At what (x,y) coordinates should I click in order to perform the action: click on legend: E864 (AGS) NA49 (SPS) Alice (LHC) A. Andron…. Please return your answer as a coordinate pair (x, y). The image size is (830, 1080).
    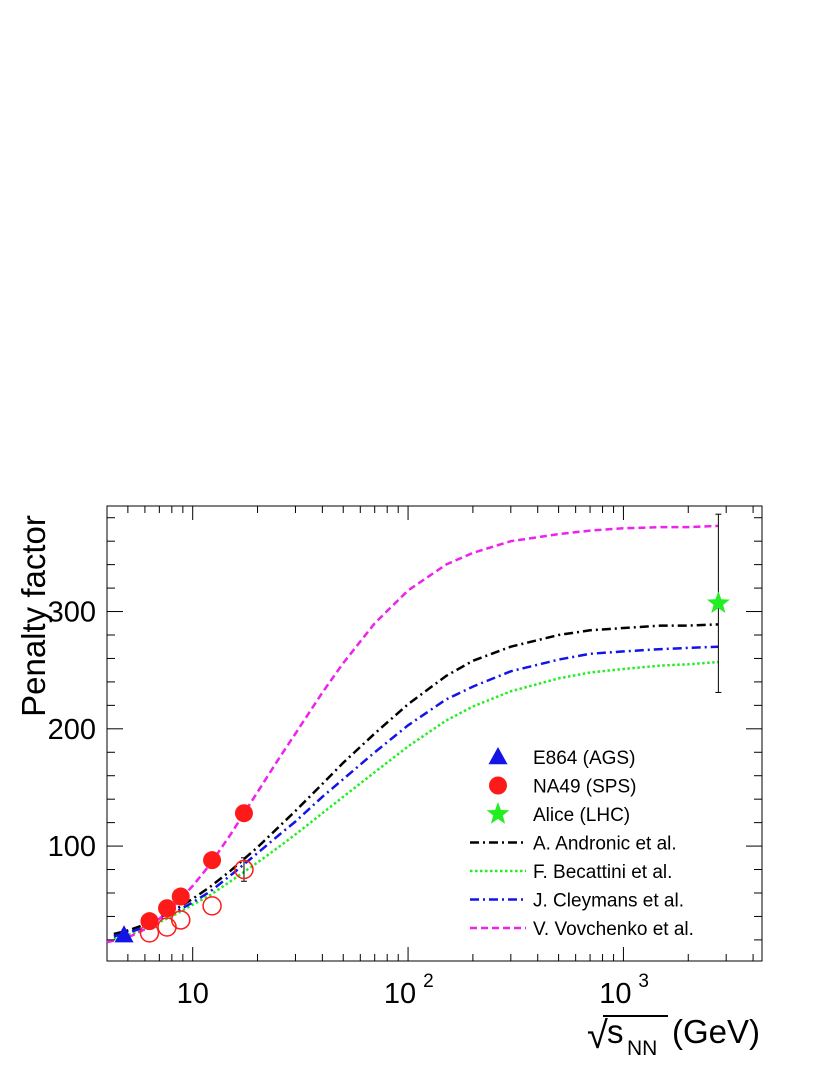
    Looking at the image, I should click on (582, 843).